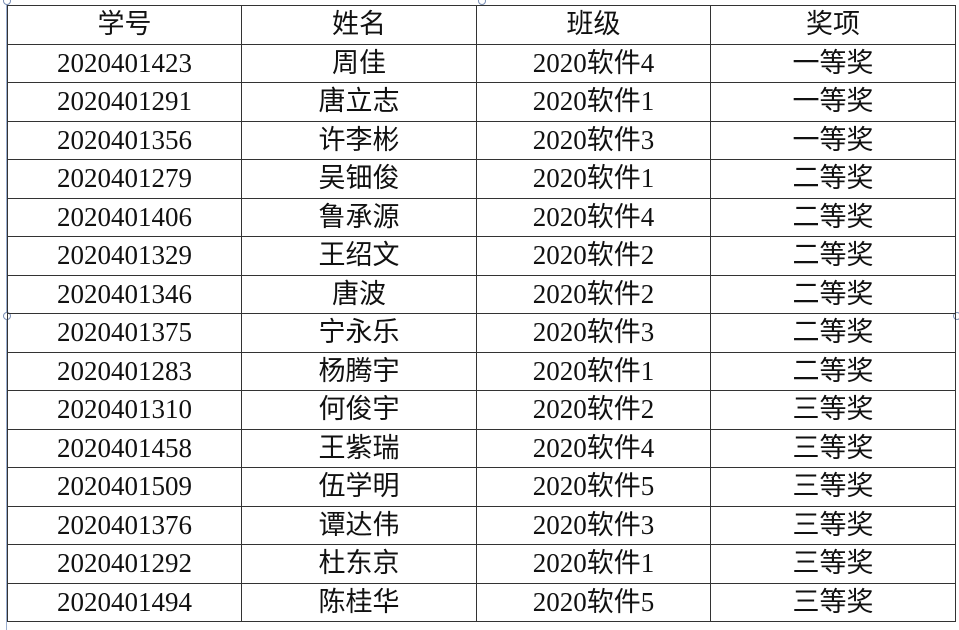 This screenshot has width=959, height=630. Describe the element at coordinates (124, 333) in the screenshot. I see `cell-student-id: 2020401375` at that location.